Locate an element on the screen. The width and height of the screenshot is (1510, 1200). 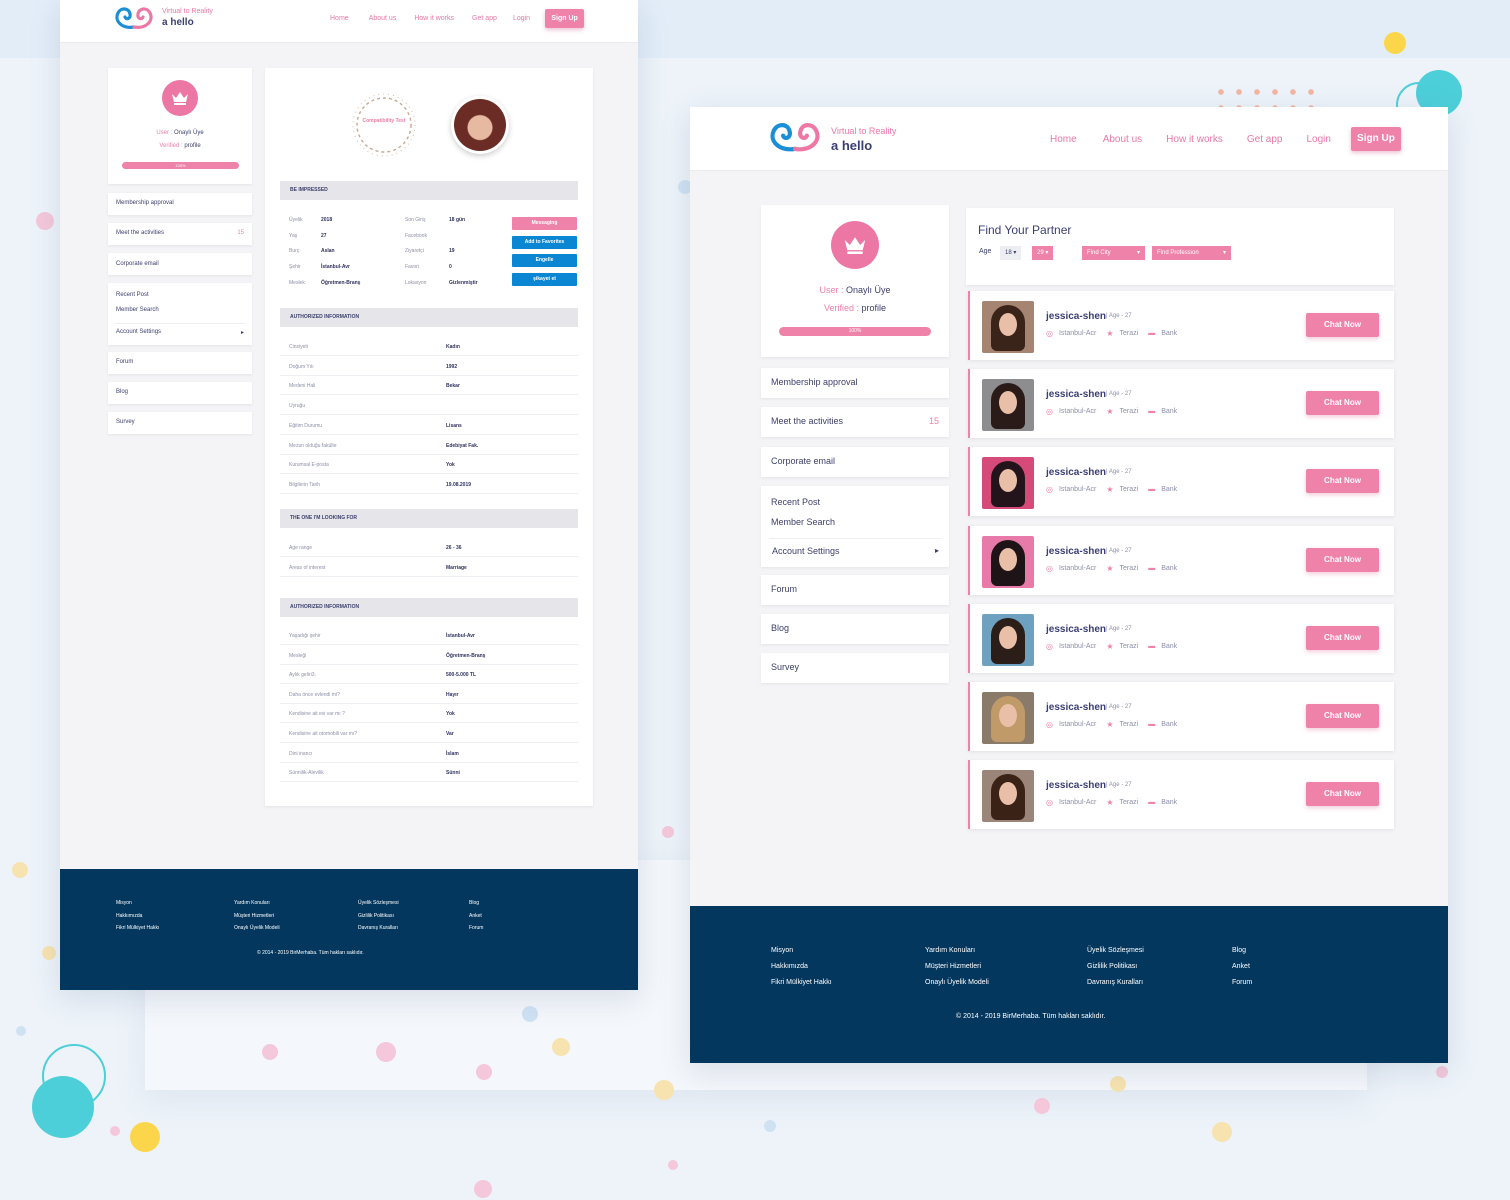
row-value: Sünni is located at coordinates (453, 773).